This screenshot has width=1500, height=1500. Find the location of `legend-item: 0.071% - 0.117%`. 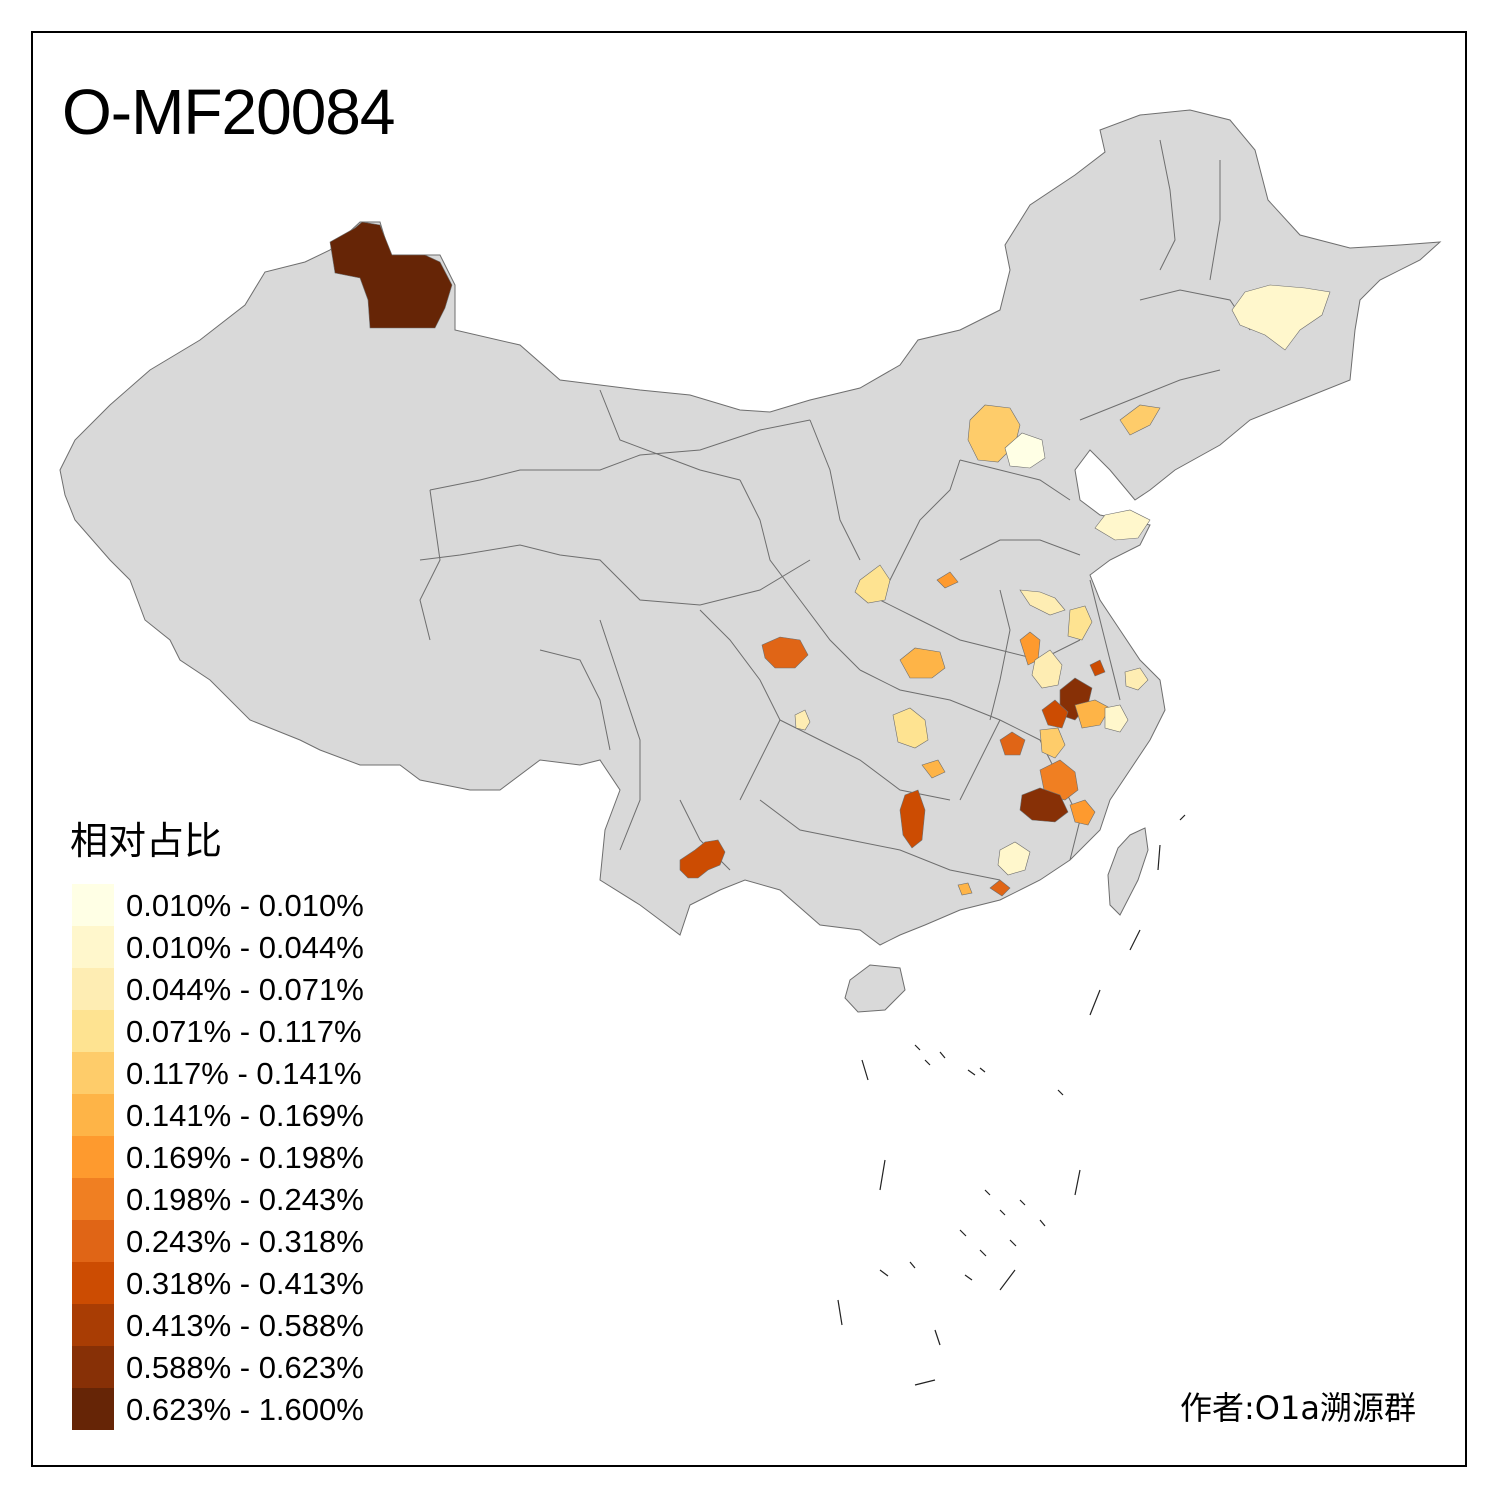

legend-item: 0.071% - 0.117% is located at coordinates (242, 1031).